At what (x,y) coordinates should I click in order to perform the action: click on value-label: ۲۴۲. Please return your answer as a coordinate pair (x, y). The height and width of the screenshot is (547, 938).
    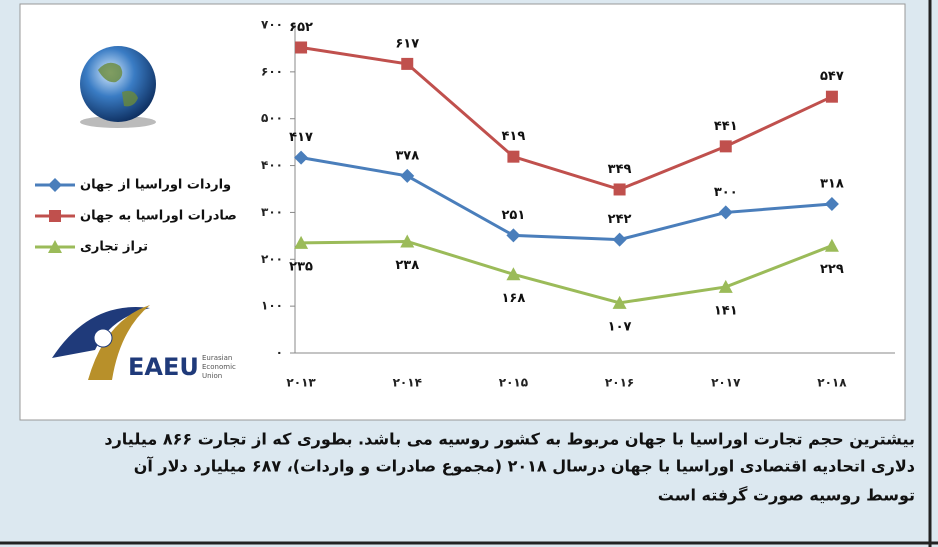
    Looking at the image, I should click on (620, 219).